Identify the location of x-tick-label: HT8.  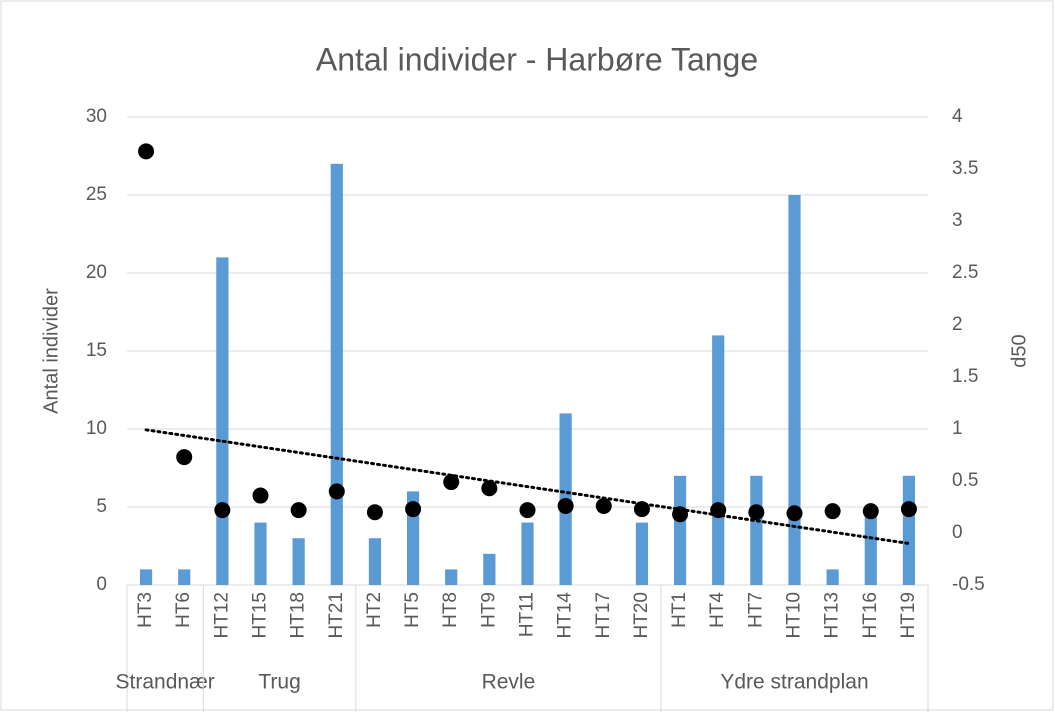
(450, 610).